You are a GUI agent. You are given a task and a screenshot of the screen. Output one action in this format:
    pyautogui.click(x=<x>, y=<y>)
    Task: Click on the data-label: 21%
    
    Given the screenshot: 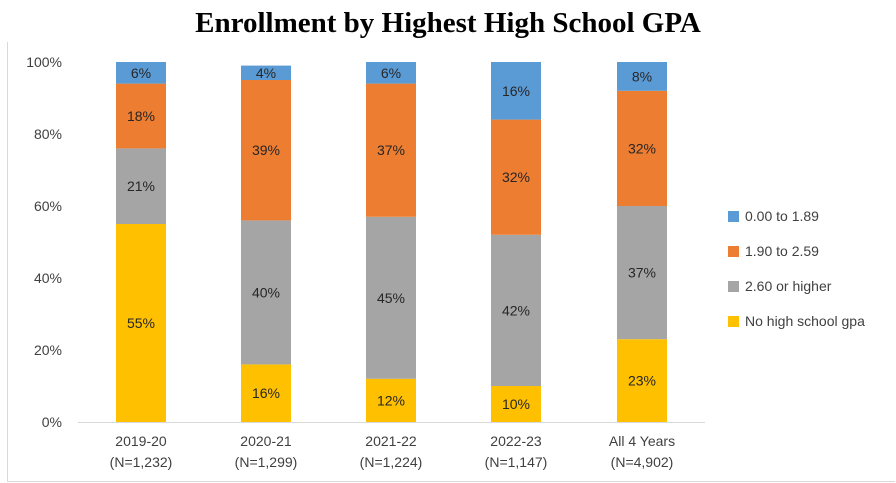 What is the action you would take?
    pyautogui.click(x=141, y=186)
    